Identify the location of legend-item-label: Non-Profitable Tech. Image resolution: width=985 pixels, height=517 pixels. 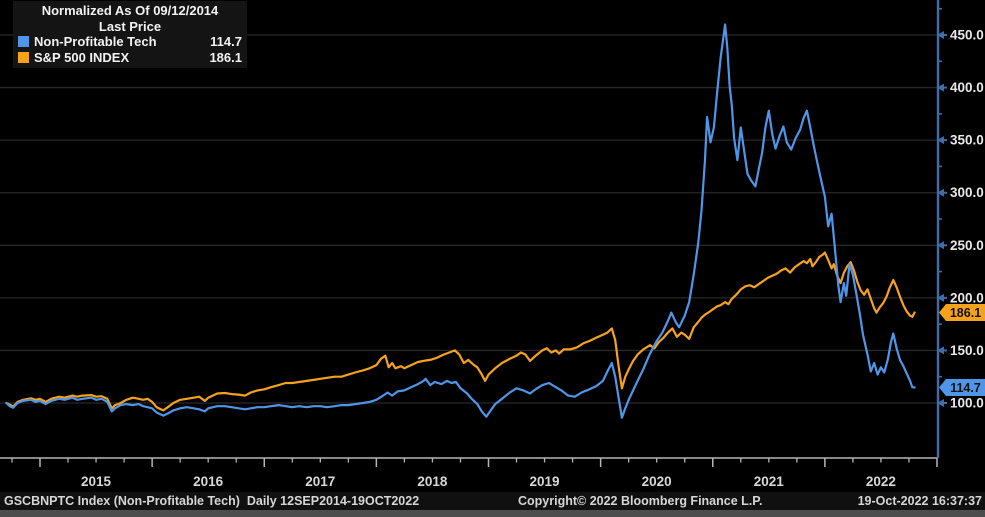
(95, 41).